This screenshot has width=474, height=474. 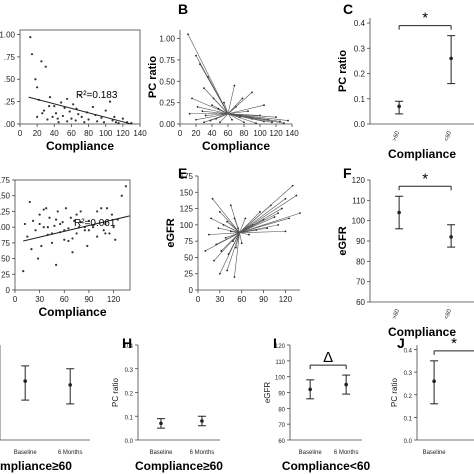 I want to click on x-tick-label: 120, so click(x=114, y=299).